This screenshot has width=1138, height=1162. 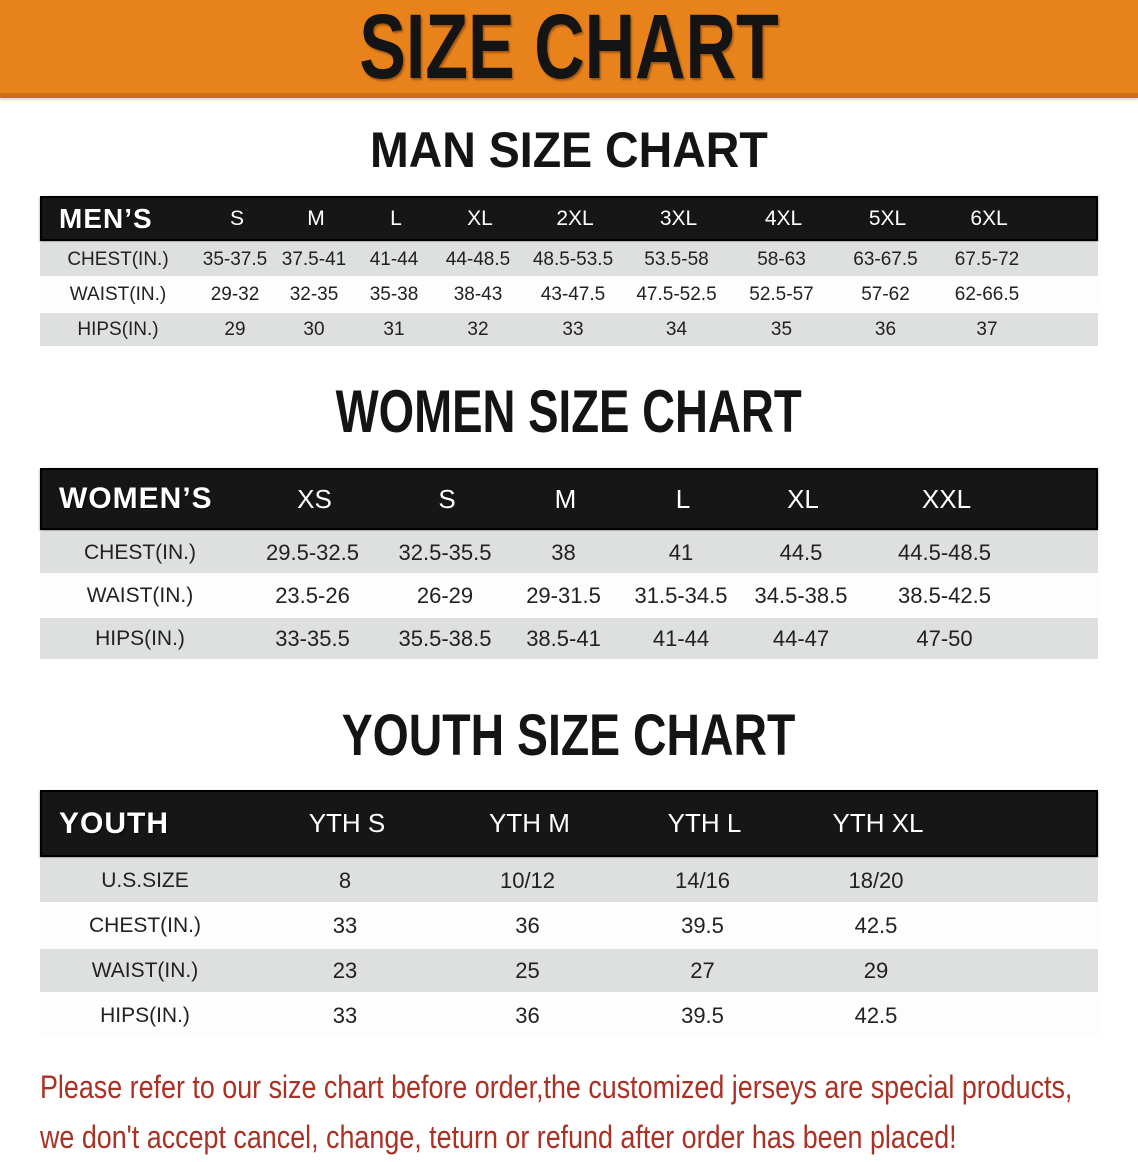 What do you see at coordinates (885, 259) in the screenshot?
I see `size-cell: 63-67.5` at bounding box center [885, 259].